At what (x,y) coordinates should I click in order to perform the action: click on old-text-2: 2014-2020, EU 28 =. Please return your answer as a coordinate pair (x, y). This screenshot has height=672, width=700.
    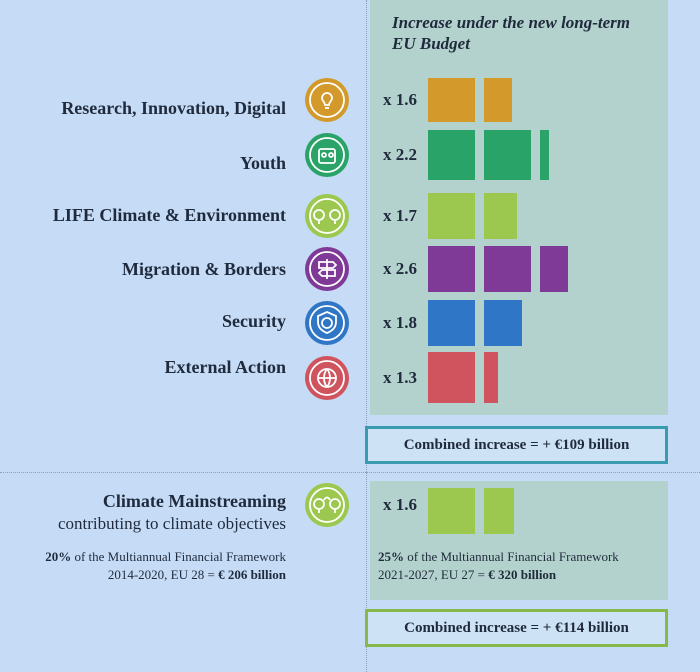
    Looking at the image, I should click on (163, 574).